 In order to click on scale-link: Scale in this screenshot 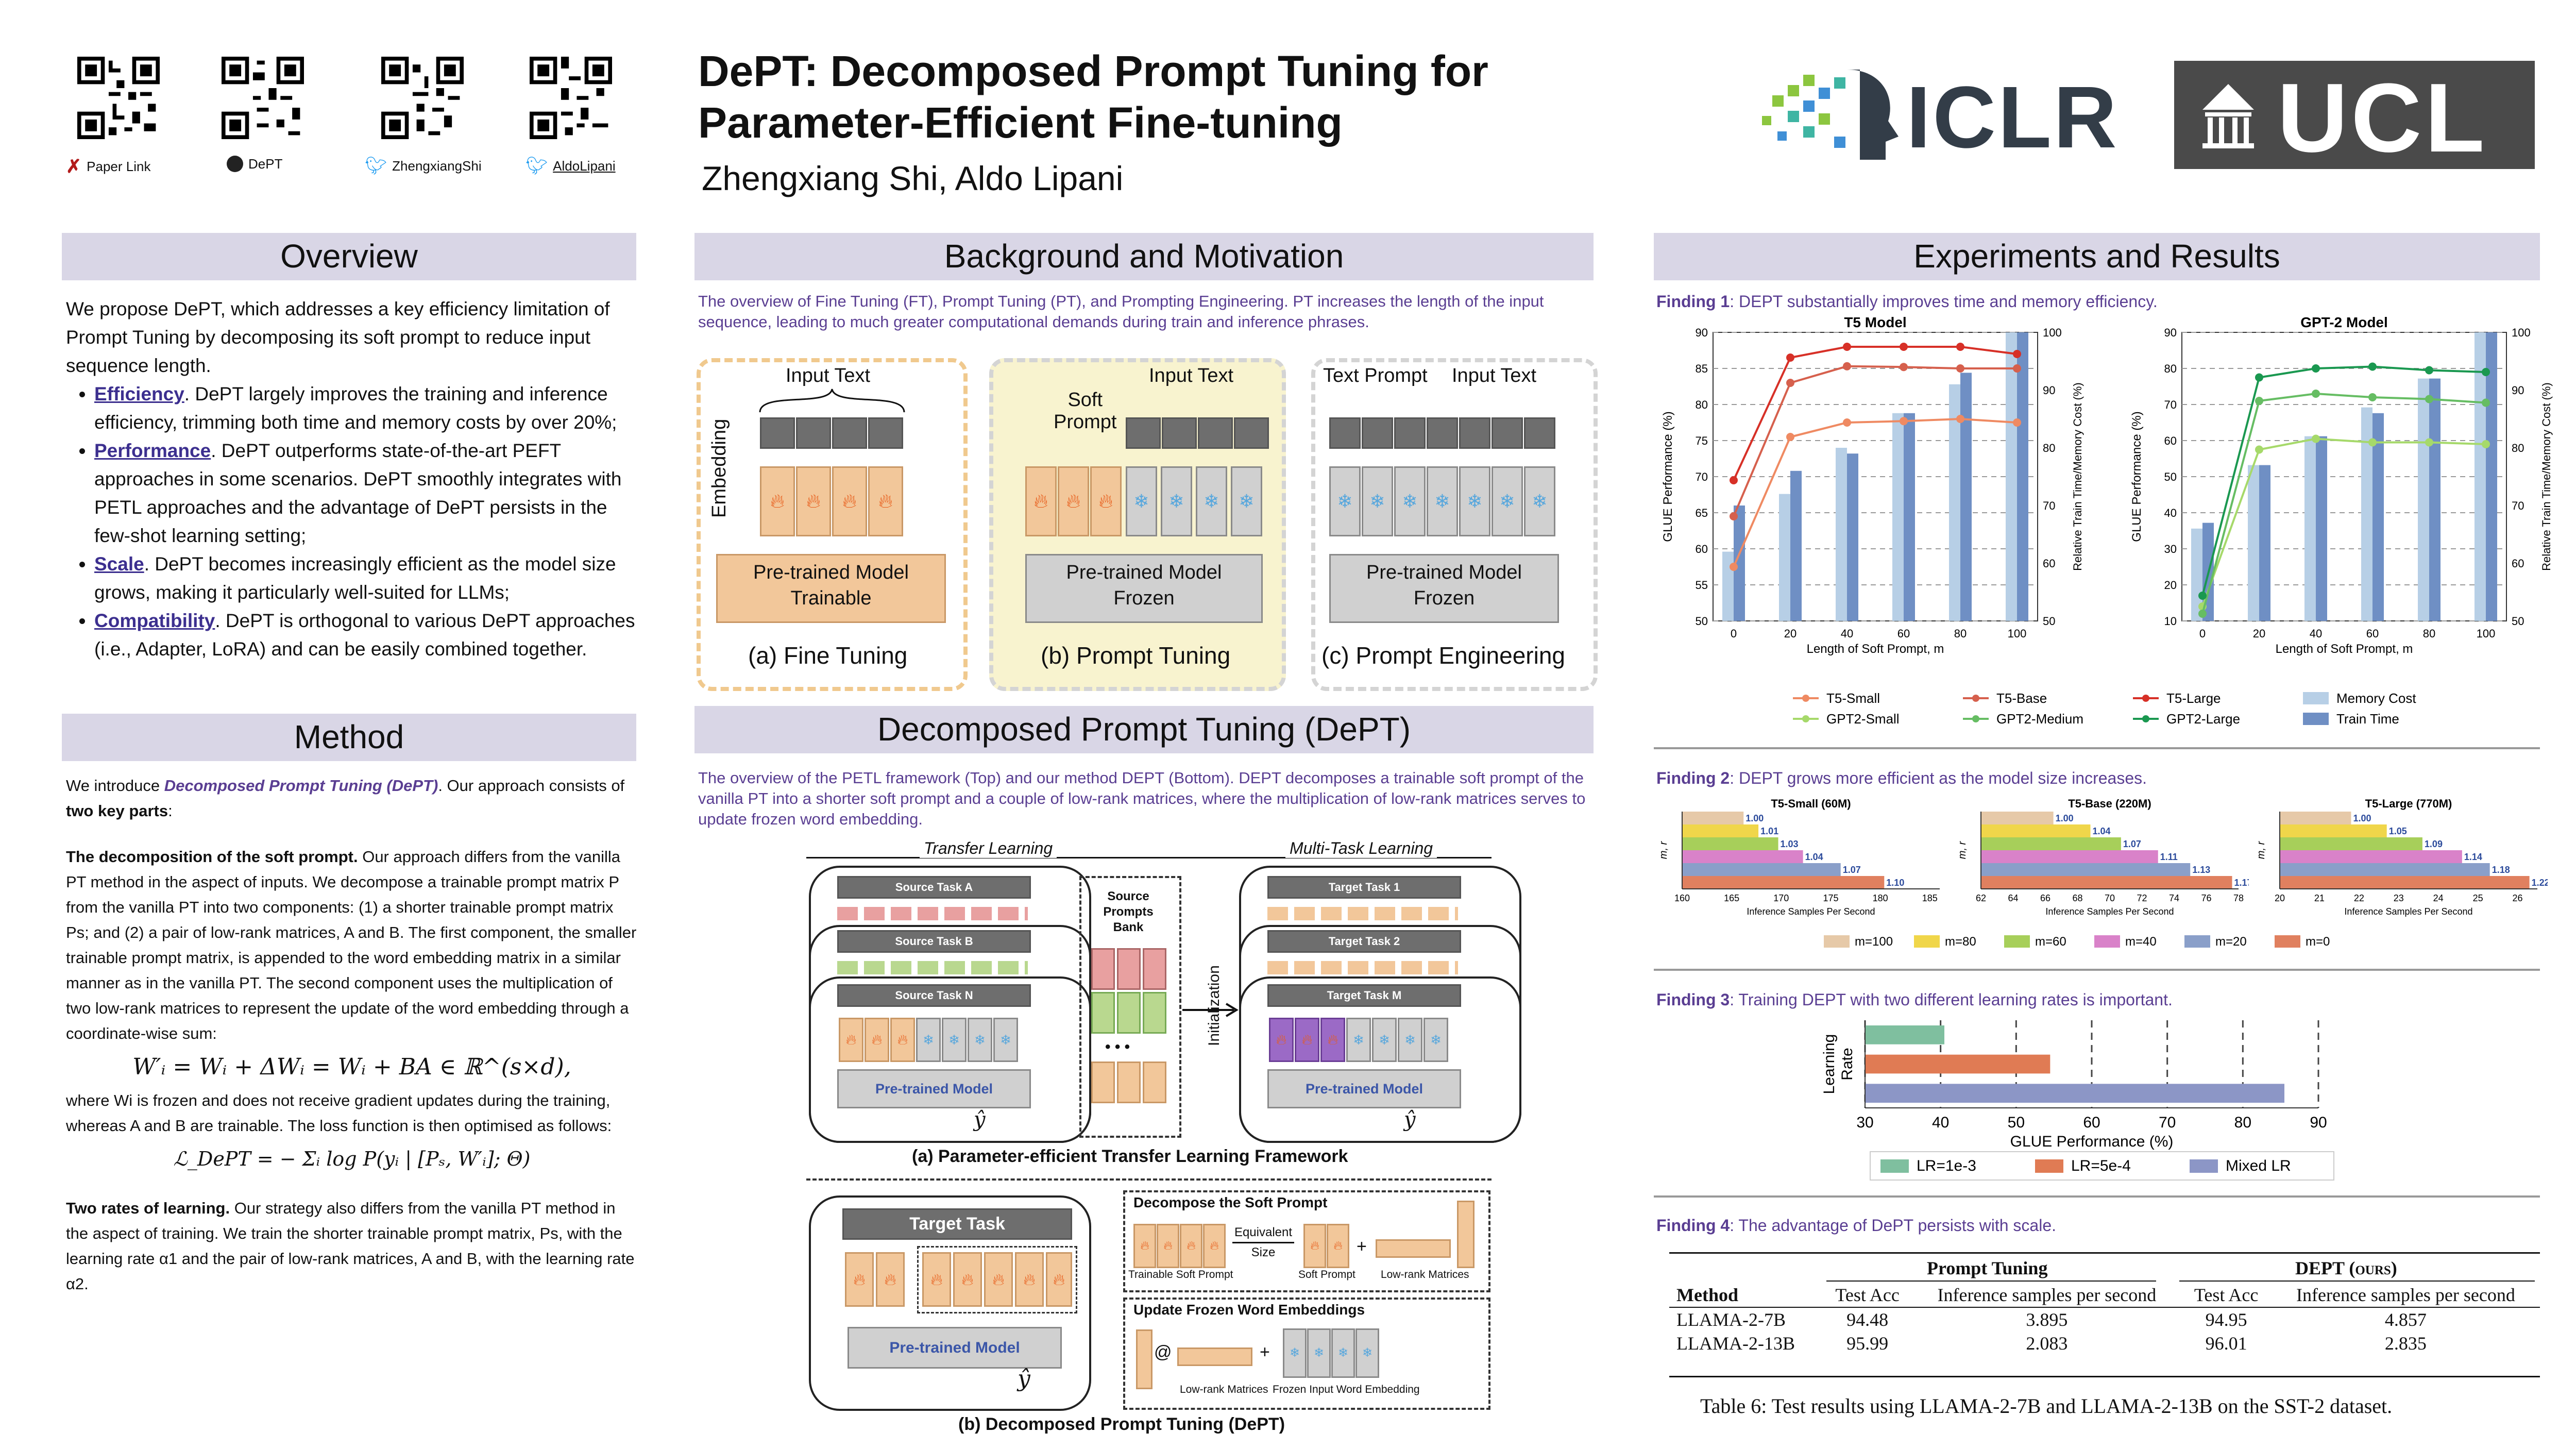, I will do `click(119, 564)`.